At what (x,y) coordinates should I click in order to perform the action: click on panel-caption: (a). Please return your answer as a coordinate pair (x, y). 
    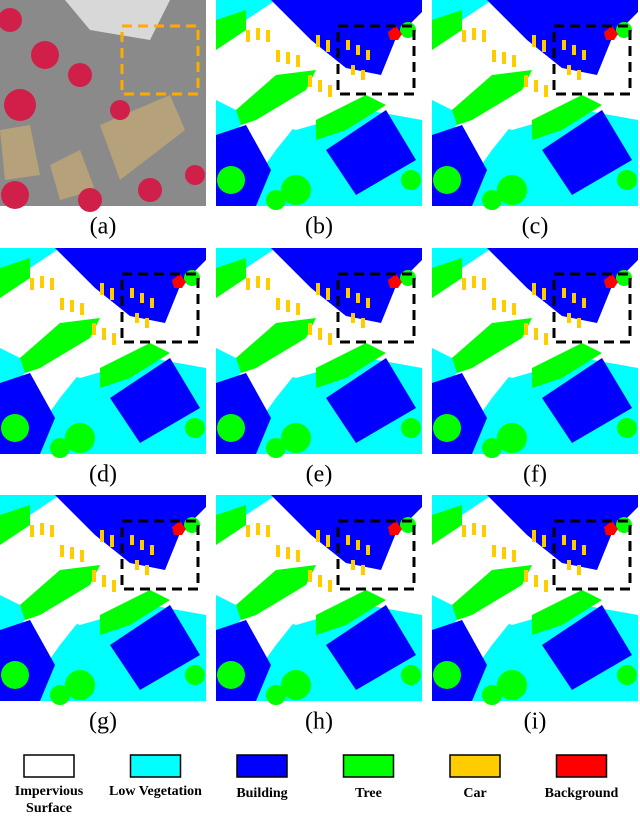
    Looking at the image, I should click on (103, 227).